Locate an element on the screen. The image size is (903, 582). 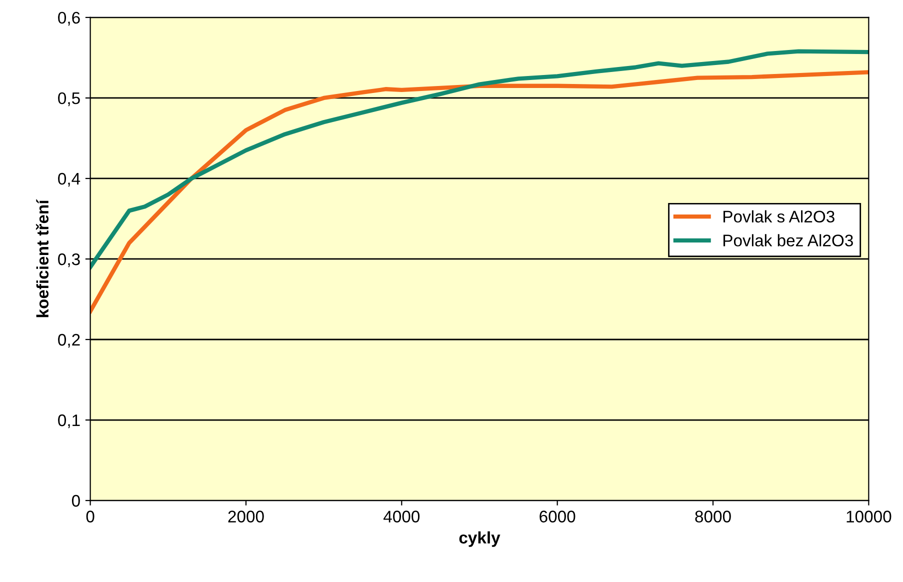
y-tick-label: 0,5 is located at coordinates (69, 99).